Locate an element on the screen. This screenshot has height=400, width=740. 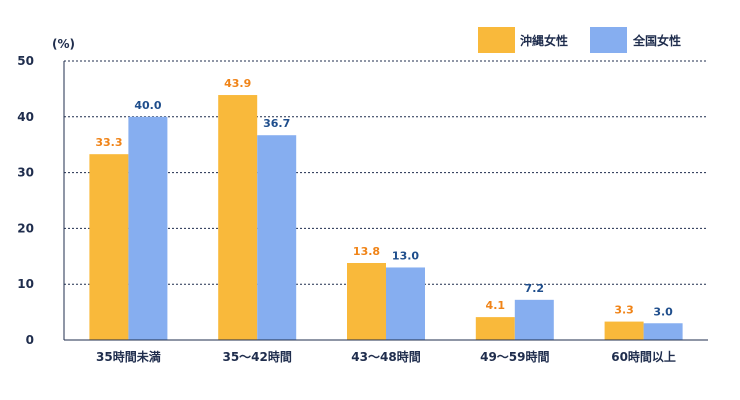
y-tick-label: 30 is located at coordinates (25, 173).